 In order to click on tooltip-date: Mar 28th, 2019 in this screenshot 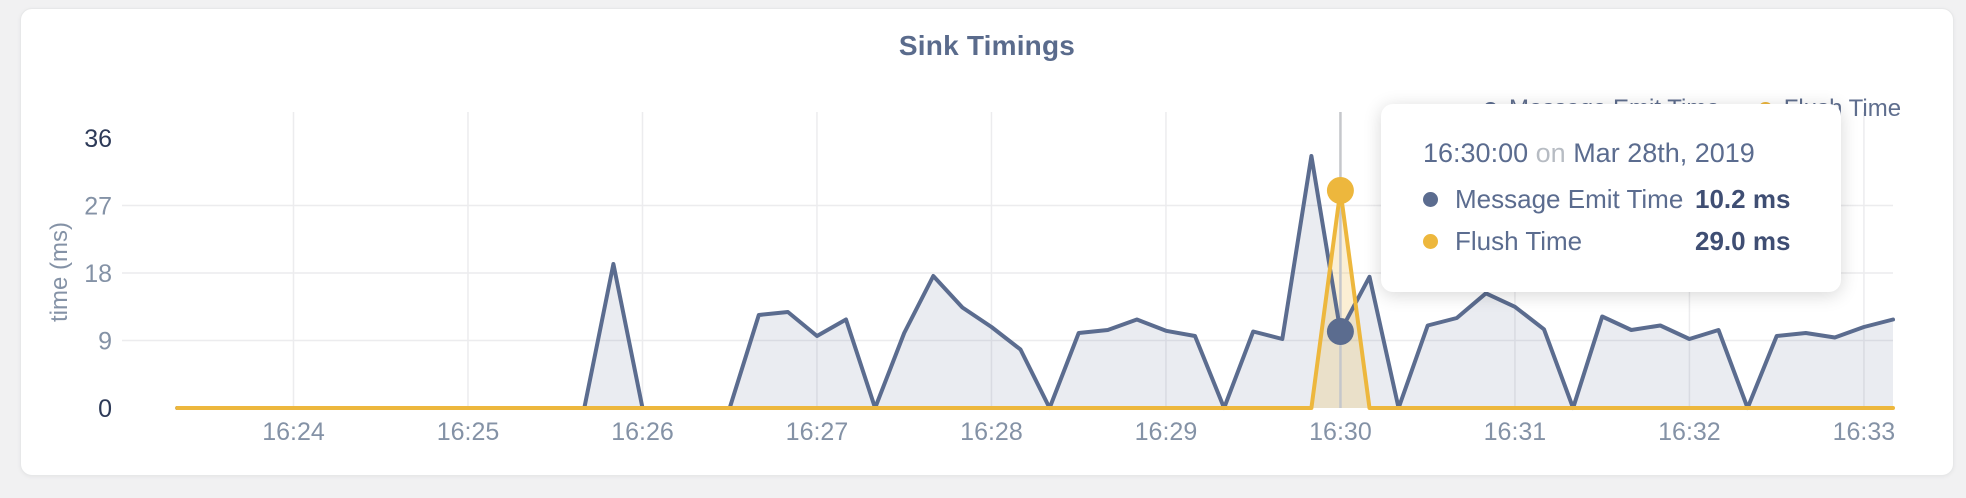, I will do `click(1664, 153)`.